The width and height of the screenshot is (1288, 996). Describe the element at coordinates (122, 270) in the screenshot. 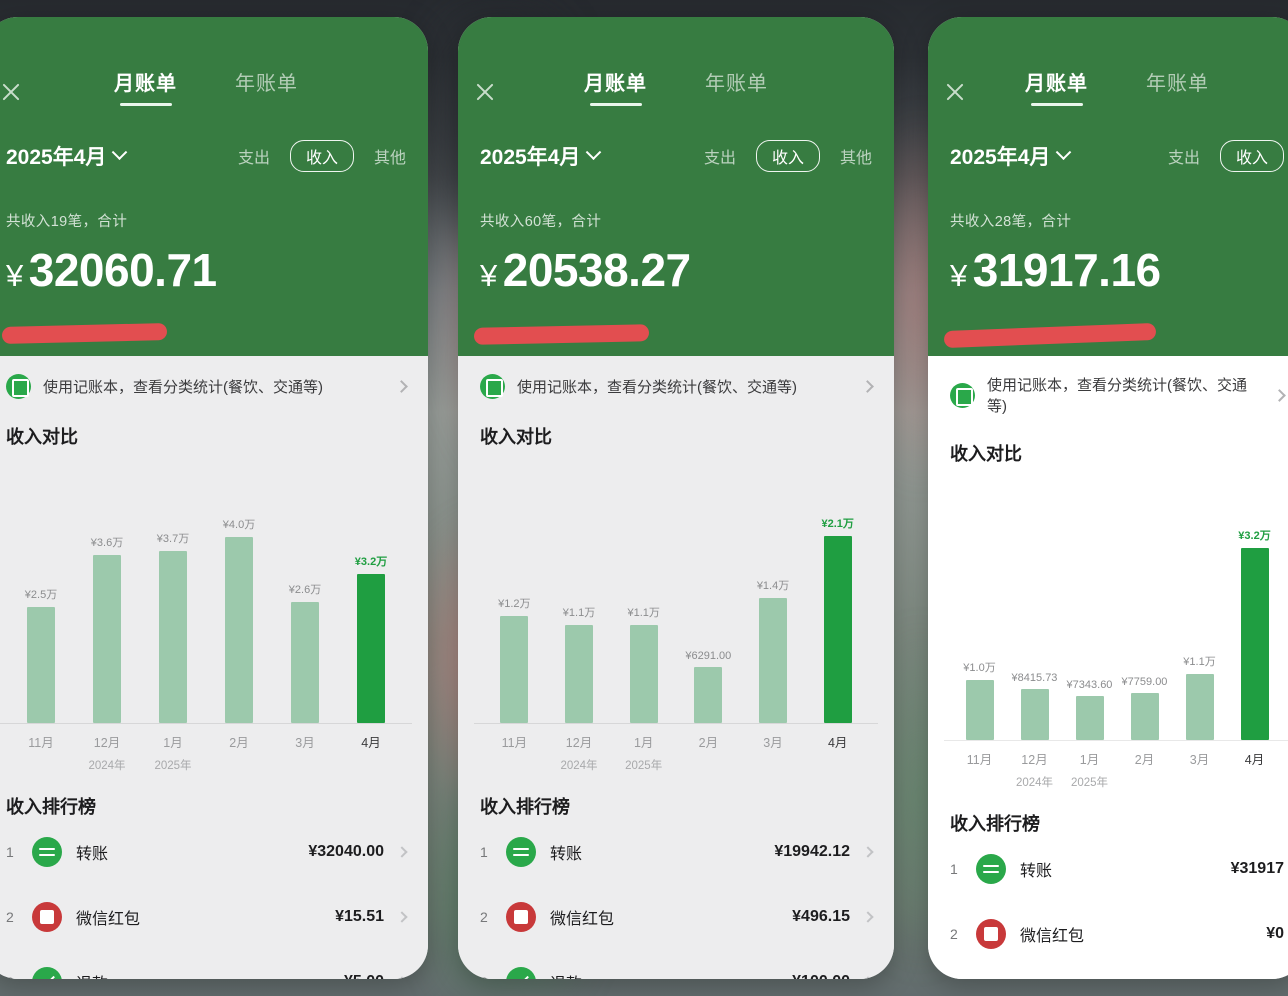

I see `amount-value: 32060.71` at that location.